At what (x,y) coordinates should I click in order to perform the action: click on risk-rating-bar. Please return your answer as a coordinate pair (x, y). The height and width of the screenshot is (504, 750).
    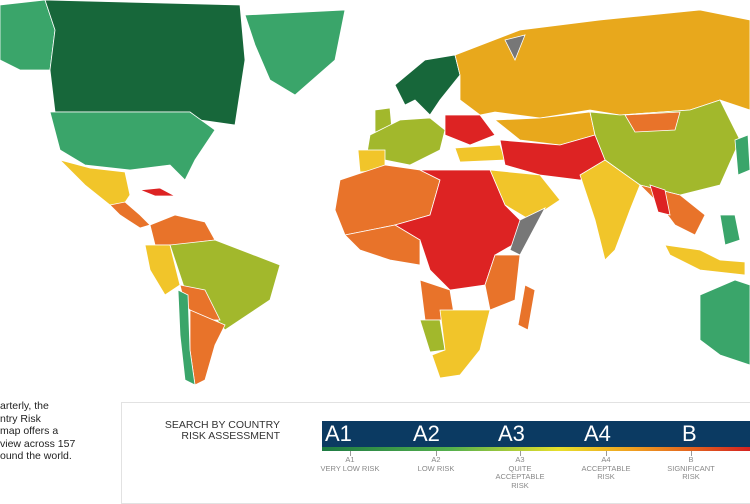
    Looking at the image, I should click on (536, 434).